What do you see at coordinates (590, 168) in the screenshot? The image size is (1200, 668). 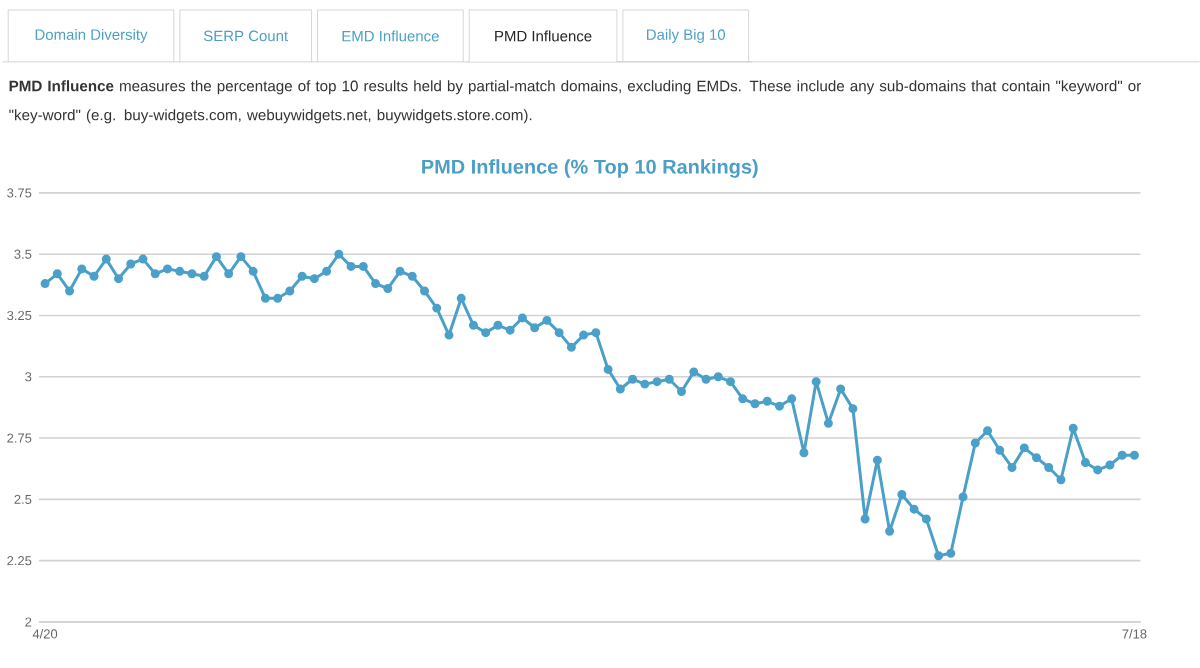 I see `chart-title: PMD Influence (% Top 10 Rankings)` at bounding box center [590, 168].